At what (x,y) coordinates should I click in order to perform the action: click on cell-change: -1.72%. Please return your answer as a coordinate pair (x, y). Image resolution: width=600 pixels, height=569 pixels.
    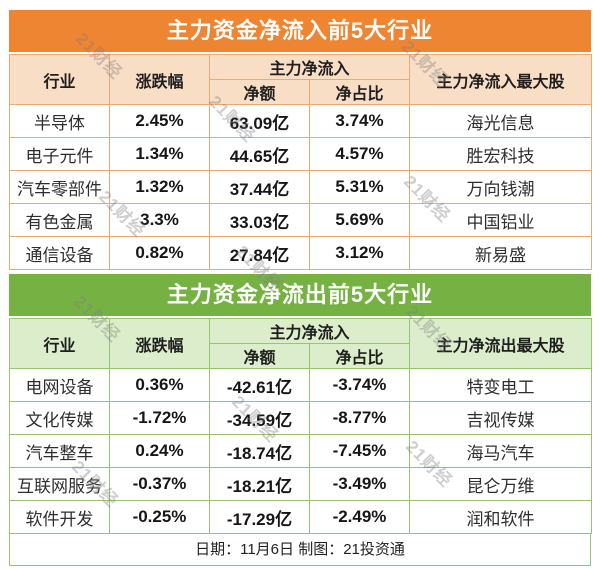
    Looking at the image, I should click on (159, 418).